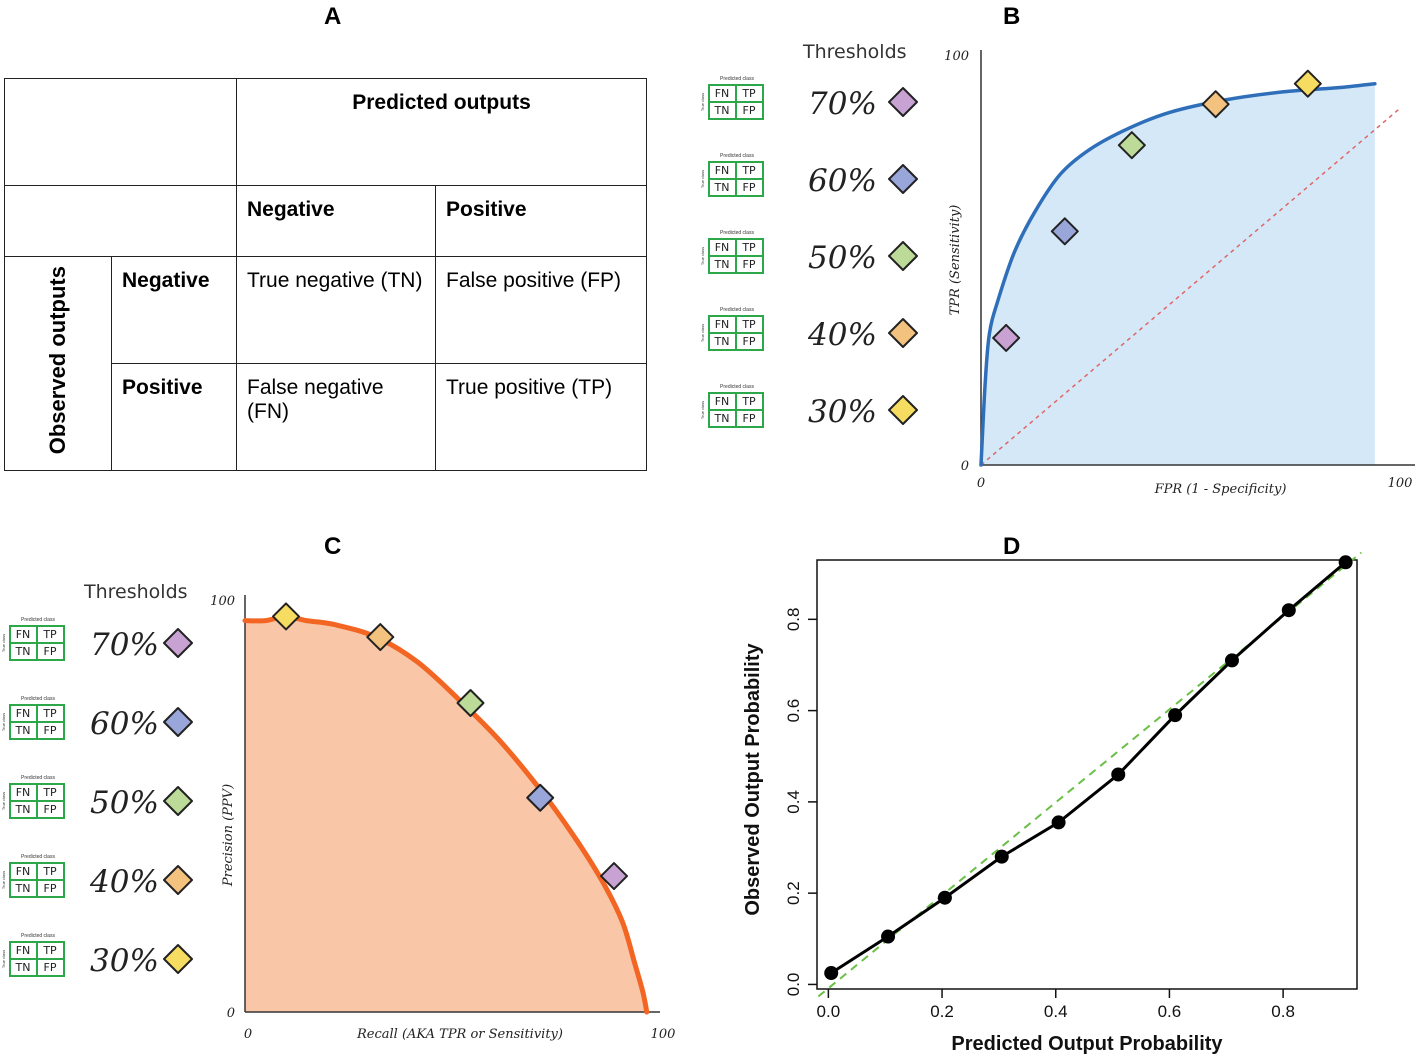 The width and height of the screenshot is (1417, 1059). Describe the element at coordinates (222, 601) in the screenshot. I see `y-tick-label: 100` at that location.